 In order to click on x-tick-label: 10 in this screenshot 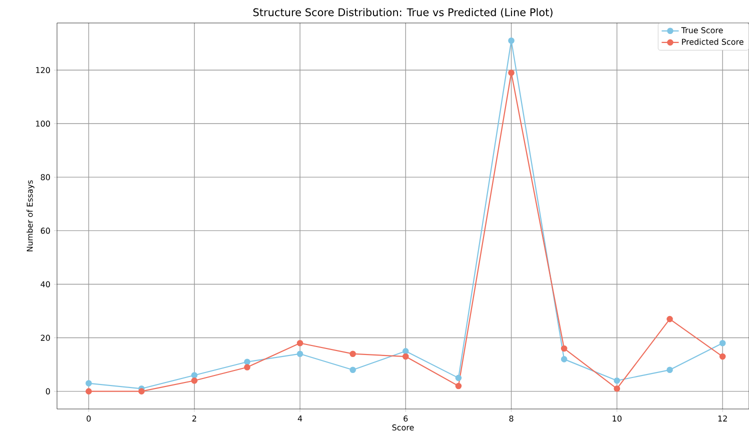, I will do `click(617, 419)`.